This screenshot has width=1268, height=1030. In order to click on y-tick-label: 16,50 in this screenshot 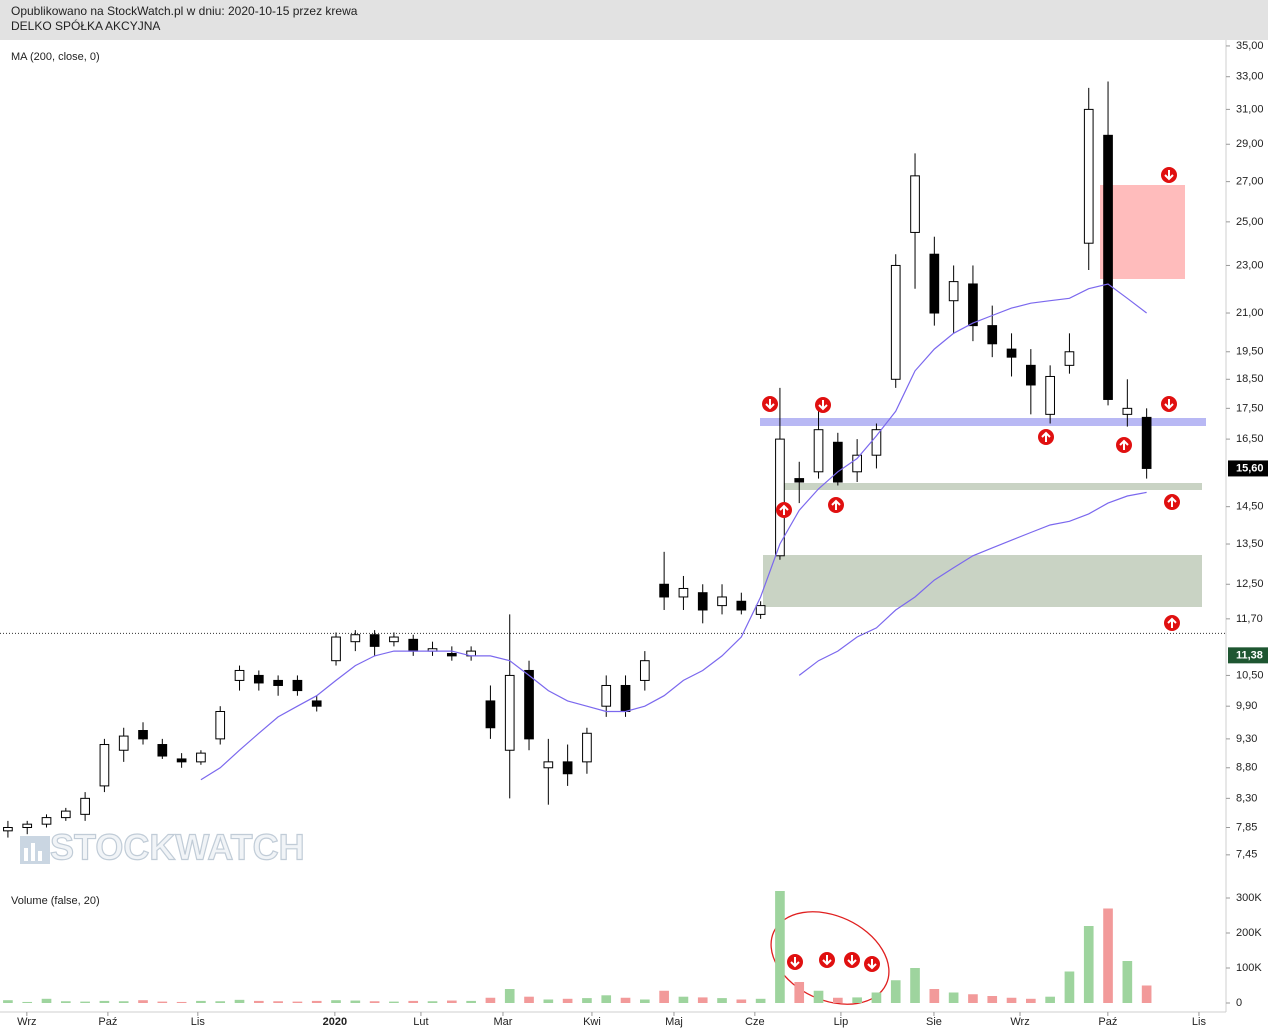, I will do `click(1250, 439)`.